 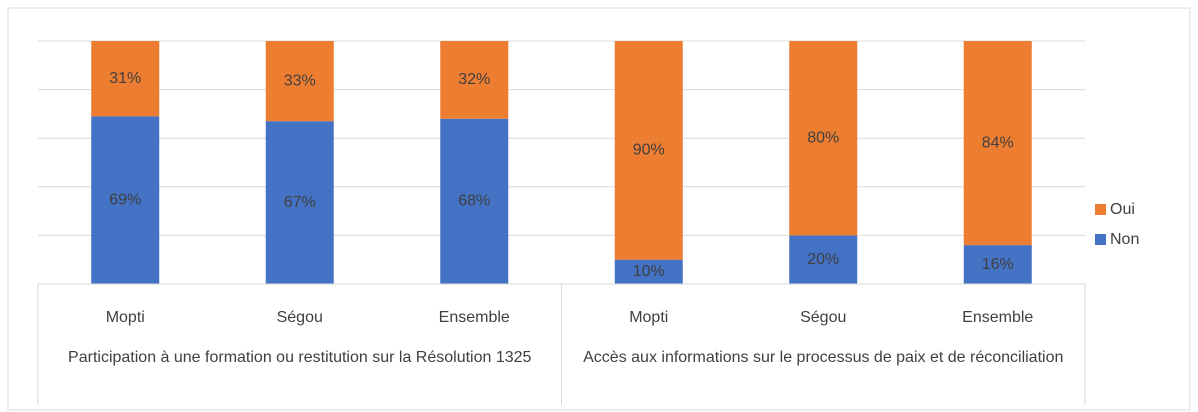 I want to click on data-label: 68%, so click(x=474, y=201).